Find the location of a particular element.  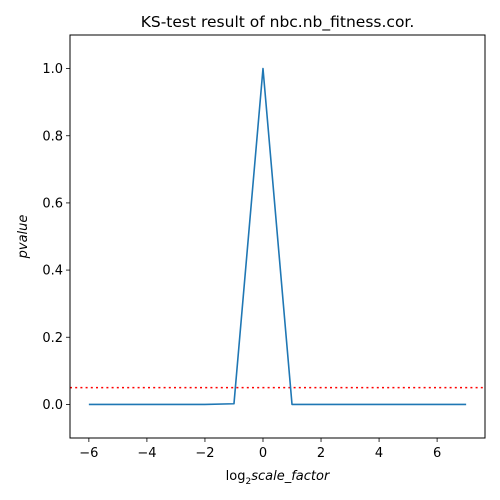

y-tick-label: 0.6 is located at coordinates (52, 203).